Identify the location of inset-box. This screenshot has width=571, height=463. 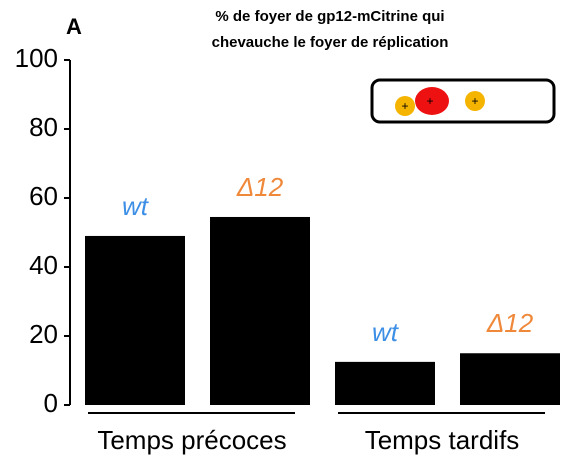
(463, 101).